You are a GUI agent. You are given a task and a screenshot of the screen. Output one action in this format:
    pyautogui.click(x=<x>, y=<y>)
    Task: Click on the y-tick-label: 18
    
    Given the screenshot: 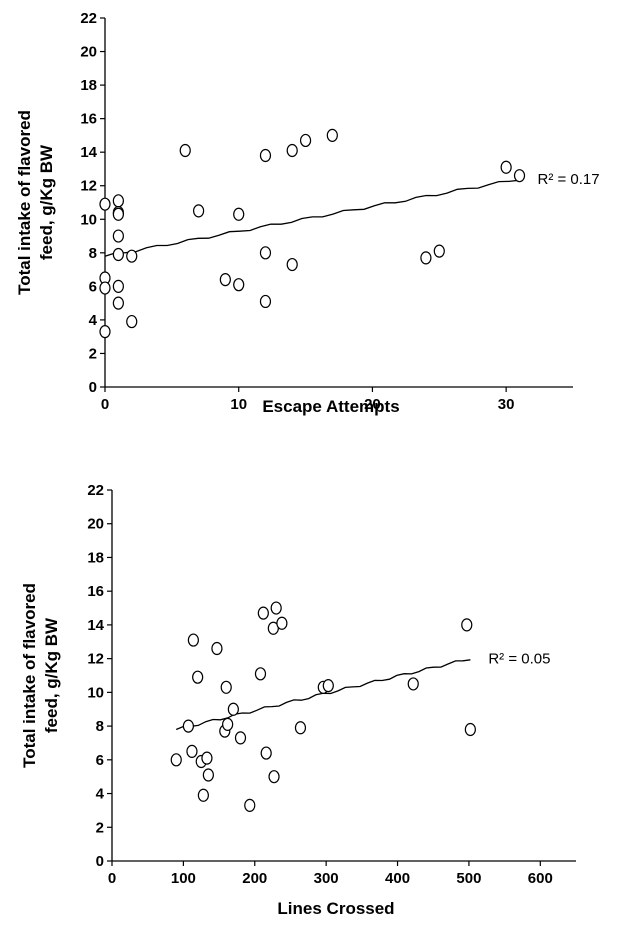 What is the action you would take?
    pyautogui.click(x=95, y=557)
    